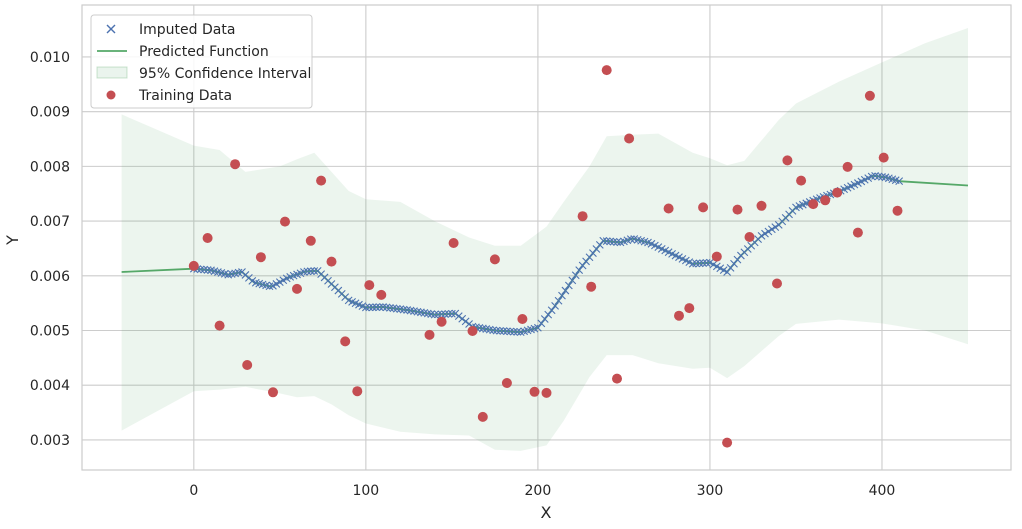 Image resolution: width=1022 pixels, height=529 pixels. What do you see at coordinates (111, 29) in the screenshot?
I see `legend-marker-imputed-data` at bounding box center [111, 29].